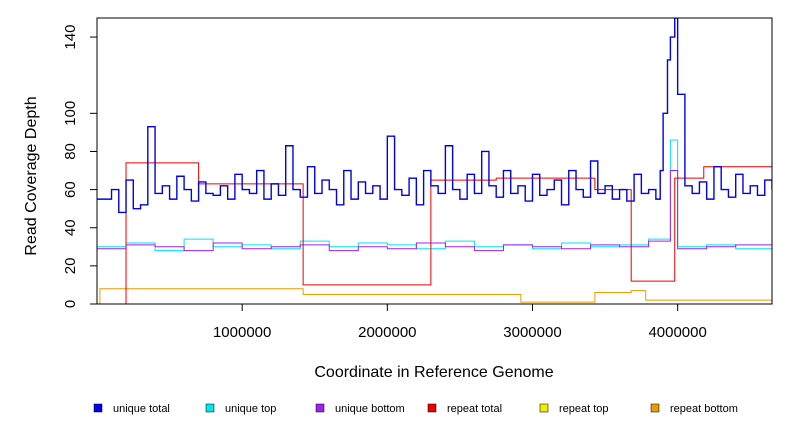  What do you see at coordinates (433, 372) in the screenshot?
I see `x-axis-title: Coordinate in Reference Genome` at bounding box center [433, 372].